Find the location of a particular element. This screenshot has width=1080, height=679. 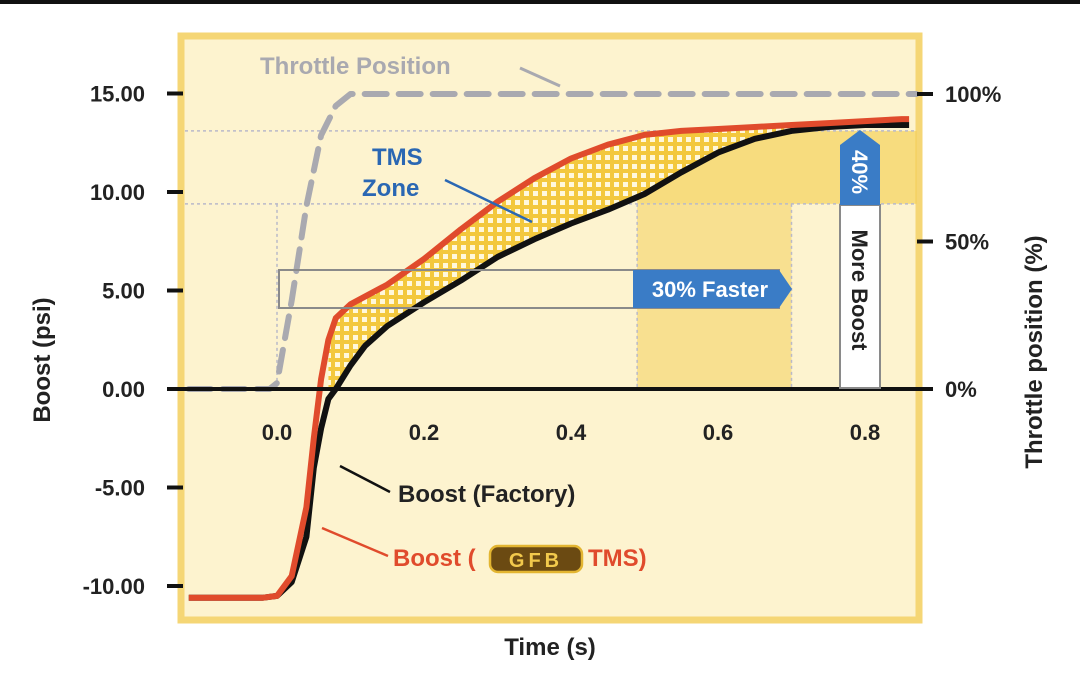

faster-badge is located at coordinates (712, 289).